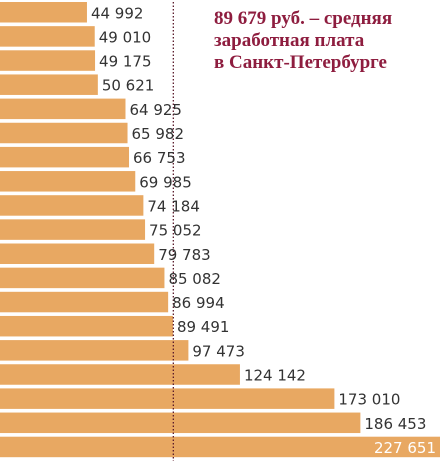 The width and height of the screenshot is (441, 463). I want to click on value-label-14: 89 491, so click(203, 327).